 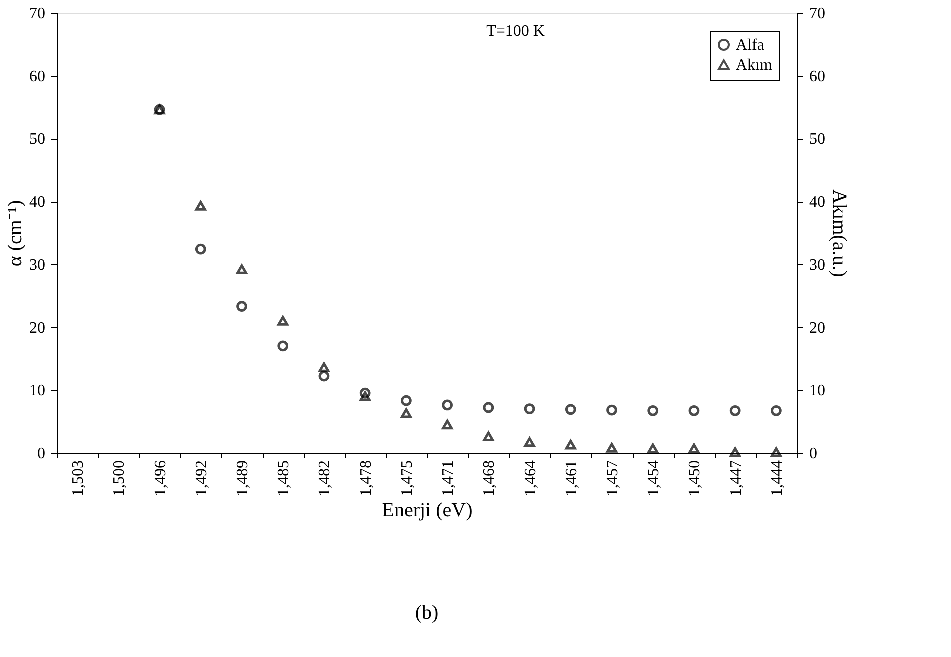 What do you see at coordinates (427, 511) in the screenshot?
I see `x-axis-title: Enerji (eV)` at bounding box center [427, 511].